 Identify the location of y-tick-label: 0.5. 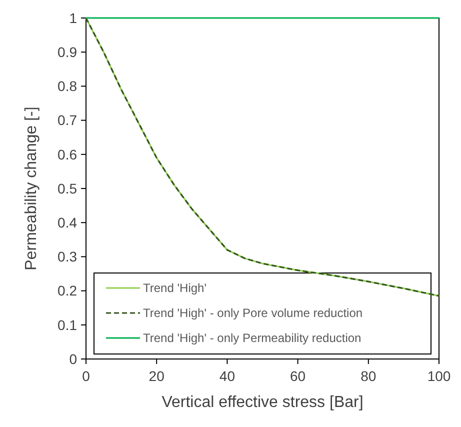
(68, 188).